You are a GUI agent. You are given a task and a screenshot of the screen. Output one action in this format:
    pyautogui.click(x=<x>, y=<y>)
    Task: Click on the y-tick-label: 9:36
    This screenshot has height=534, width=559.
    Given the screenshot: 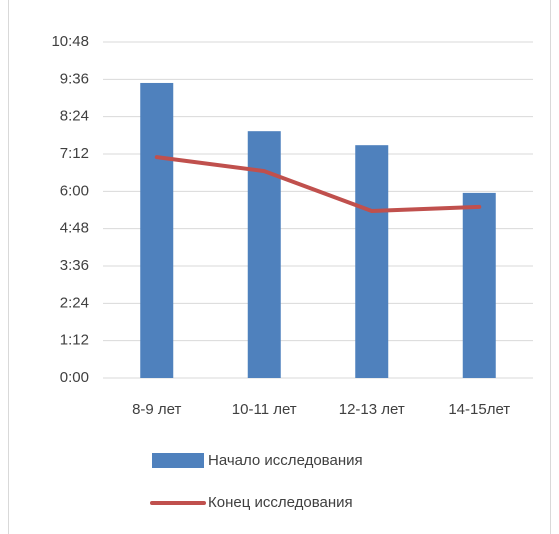 What is the action you would take?
    pyautogui.click(x=74, y=78)
    